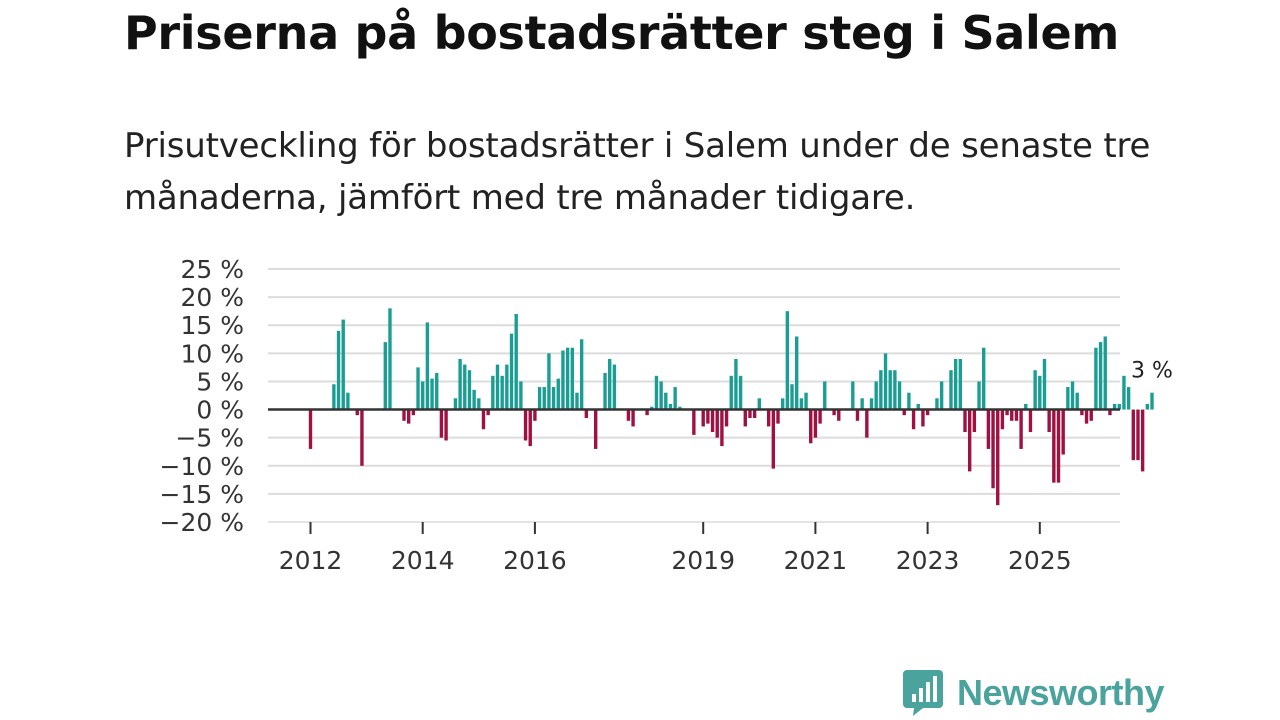  What do you see at coordinates (694, 548) in the screenshot?
I see `x-axis-ticks: 2012 2014 2016 2019 2021 2023 2025` at bounding box center [694, 548].